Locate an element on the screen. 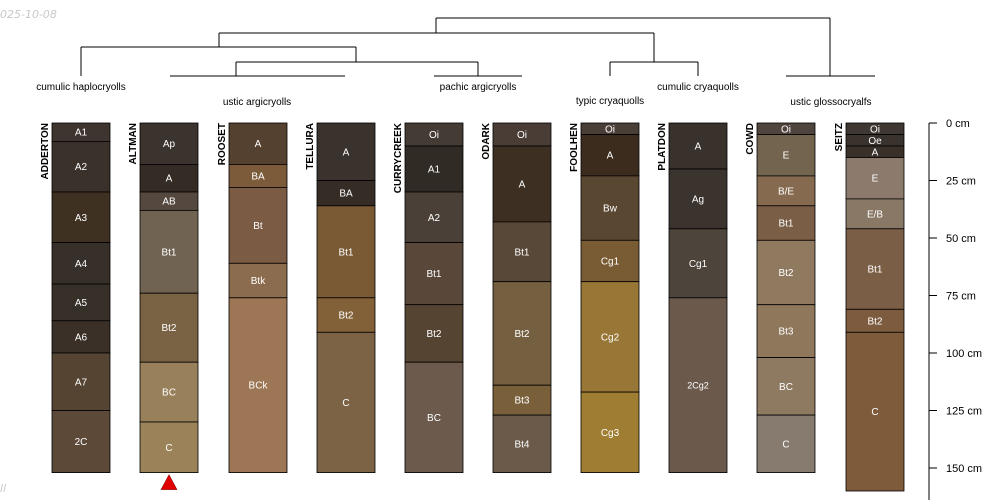 The height and width of the screenshot is (500, 1000). horizon-label: 2C is located at coordinates (81, 442).